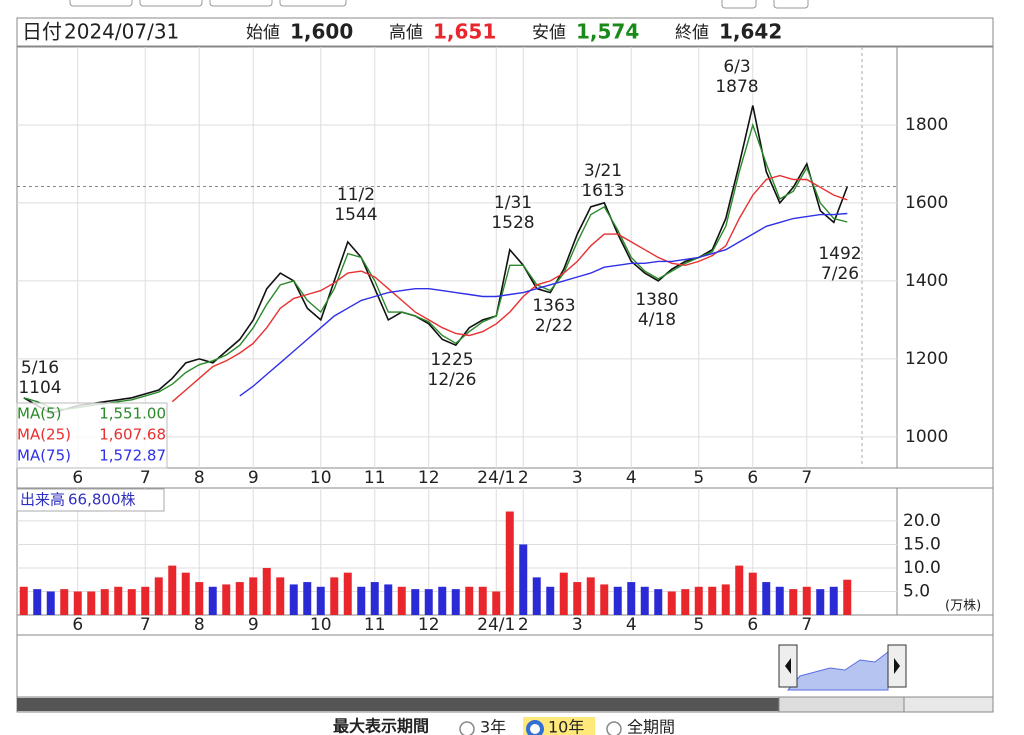  What do you see at coordinates (439, 4) in the screenshot?
I see `top-buttons` at bounding box center [439, 4].